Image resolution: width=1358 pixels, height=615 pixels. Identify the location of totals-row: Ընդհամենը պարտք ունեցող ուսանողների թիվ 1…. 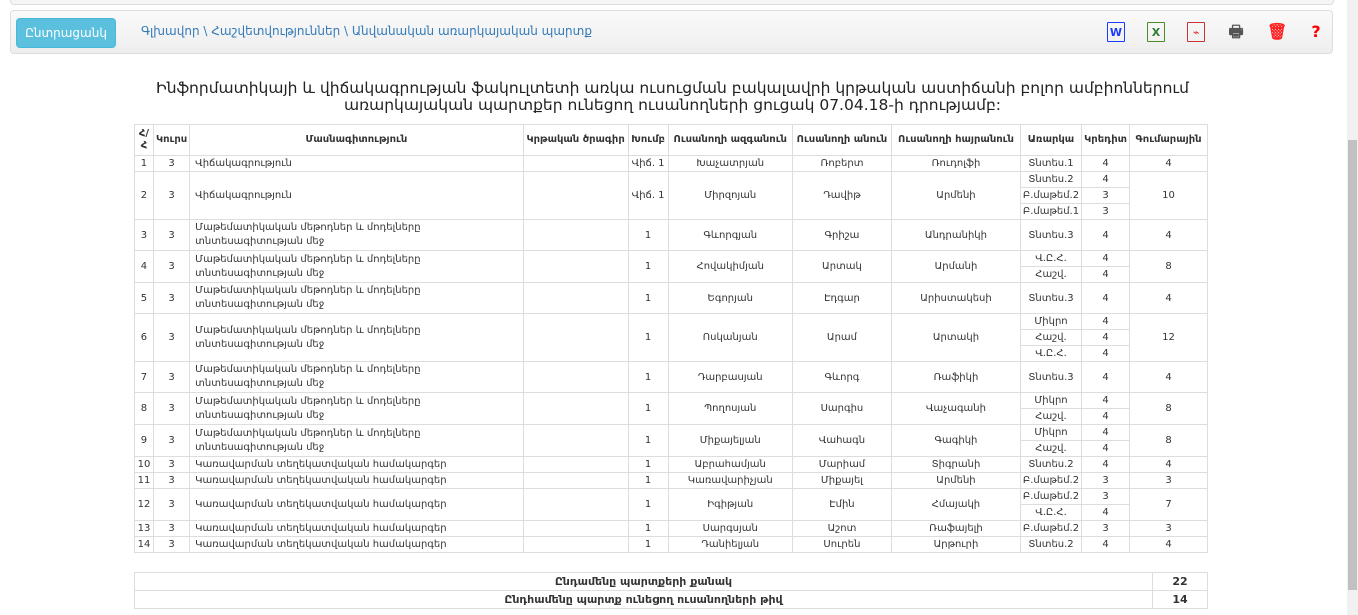
(671, 599).